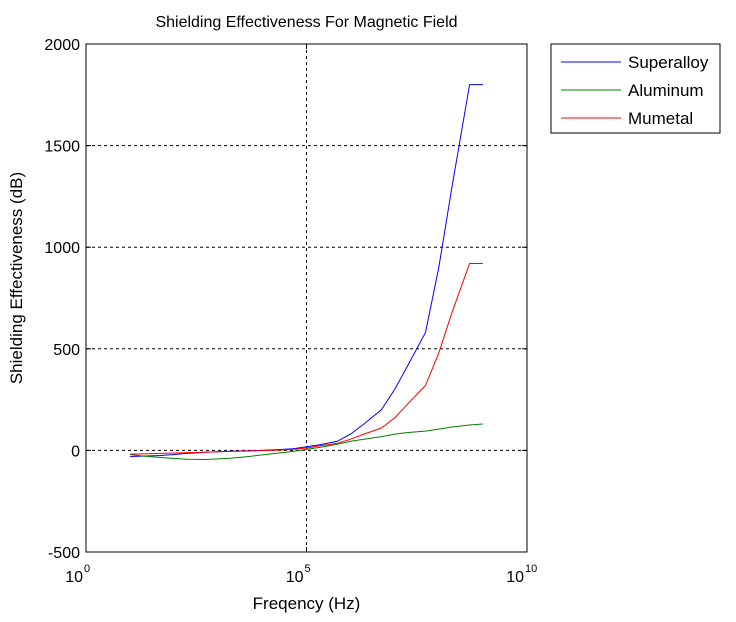 This screenshot has width=736, height=622. I want to click on legend-label-mumetal: Mumetal, so click(660, 118).